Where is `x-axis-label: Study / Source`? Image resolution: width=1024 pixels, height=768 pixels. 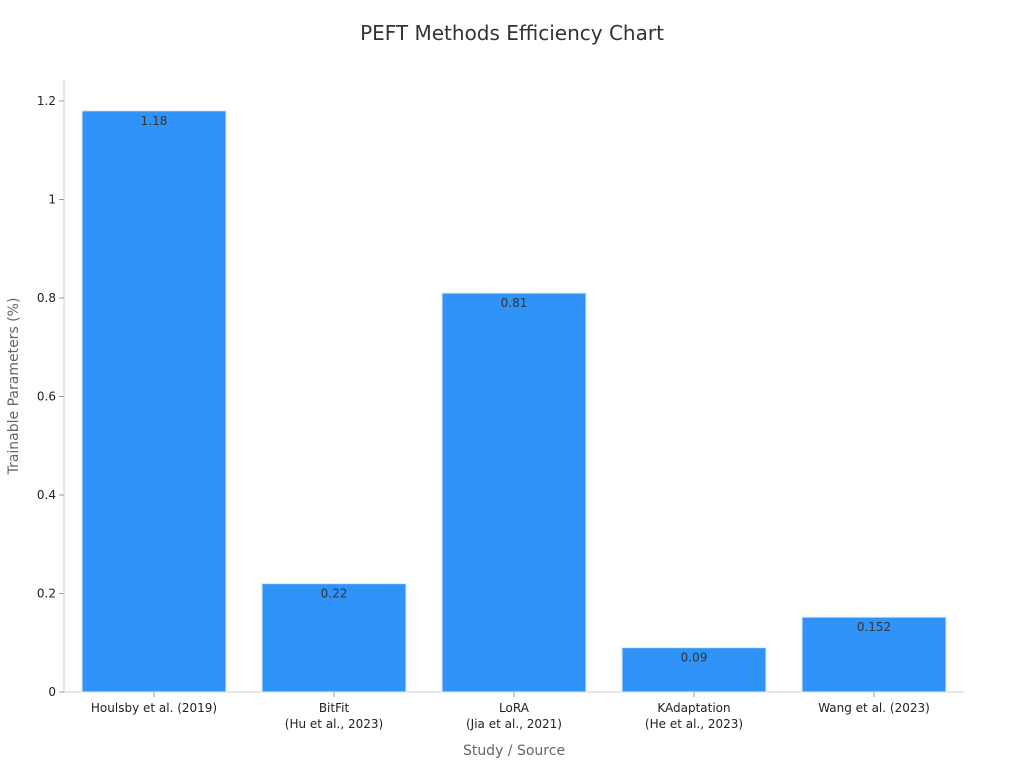
x-axis-label: Study / Source is located at coordinates (514, 751).